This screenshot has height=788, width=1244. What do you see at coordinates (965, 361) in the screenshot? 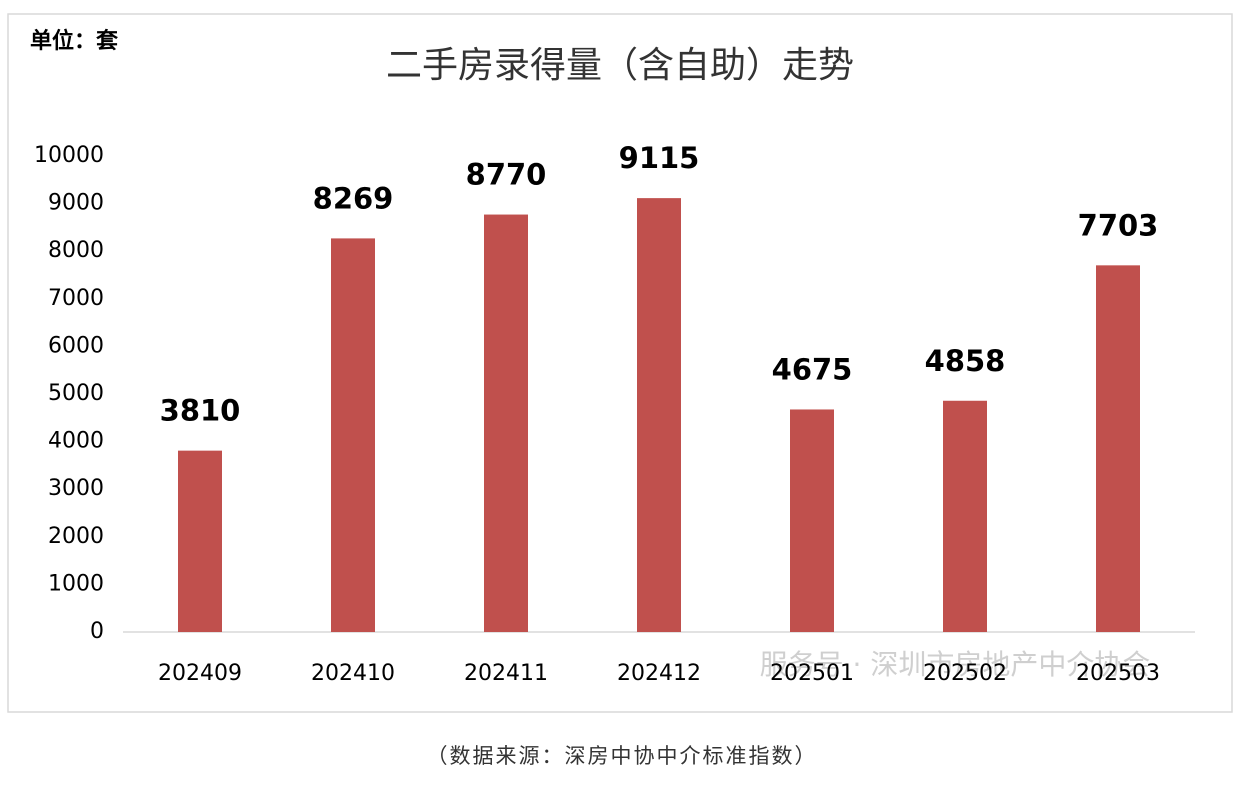
I see `data-label: 4858` at bounding box center [965, 361].